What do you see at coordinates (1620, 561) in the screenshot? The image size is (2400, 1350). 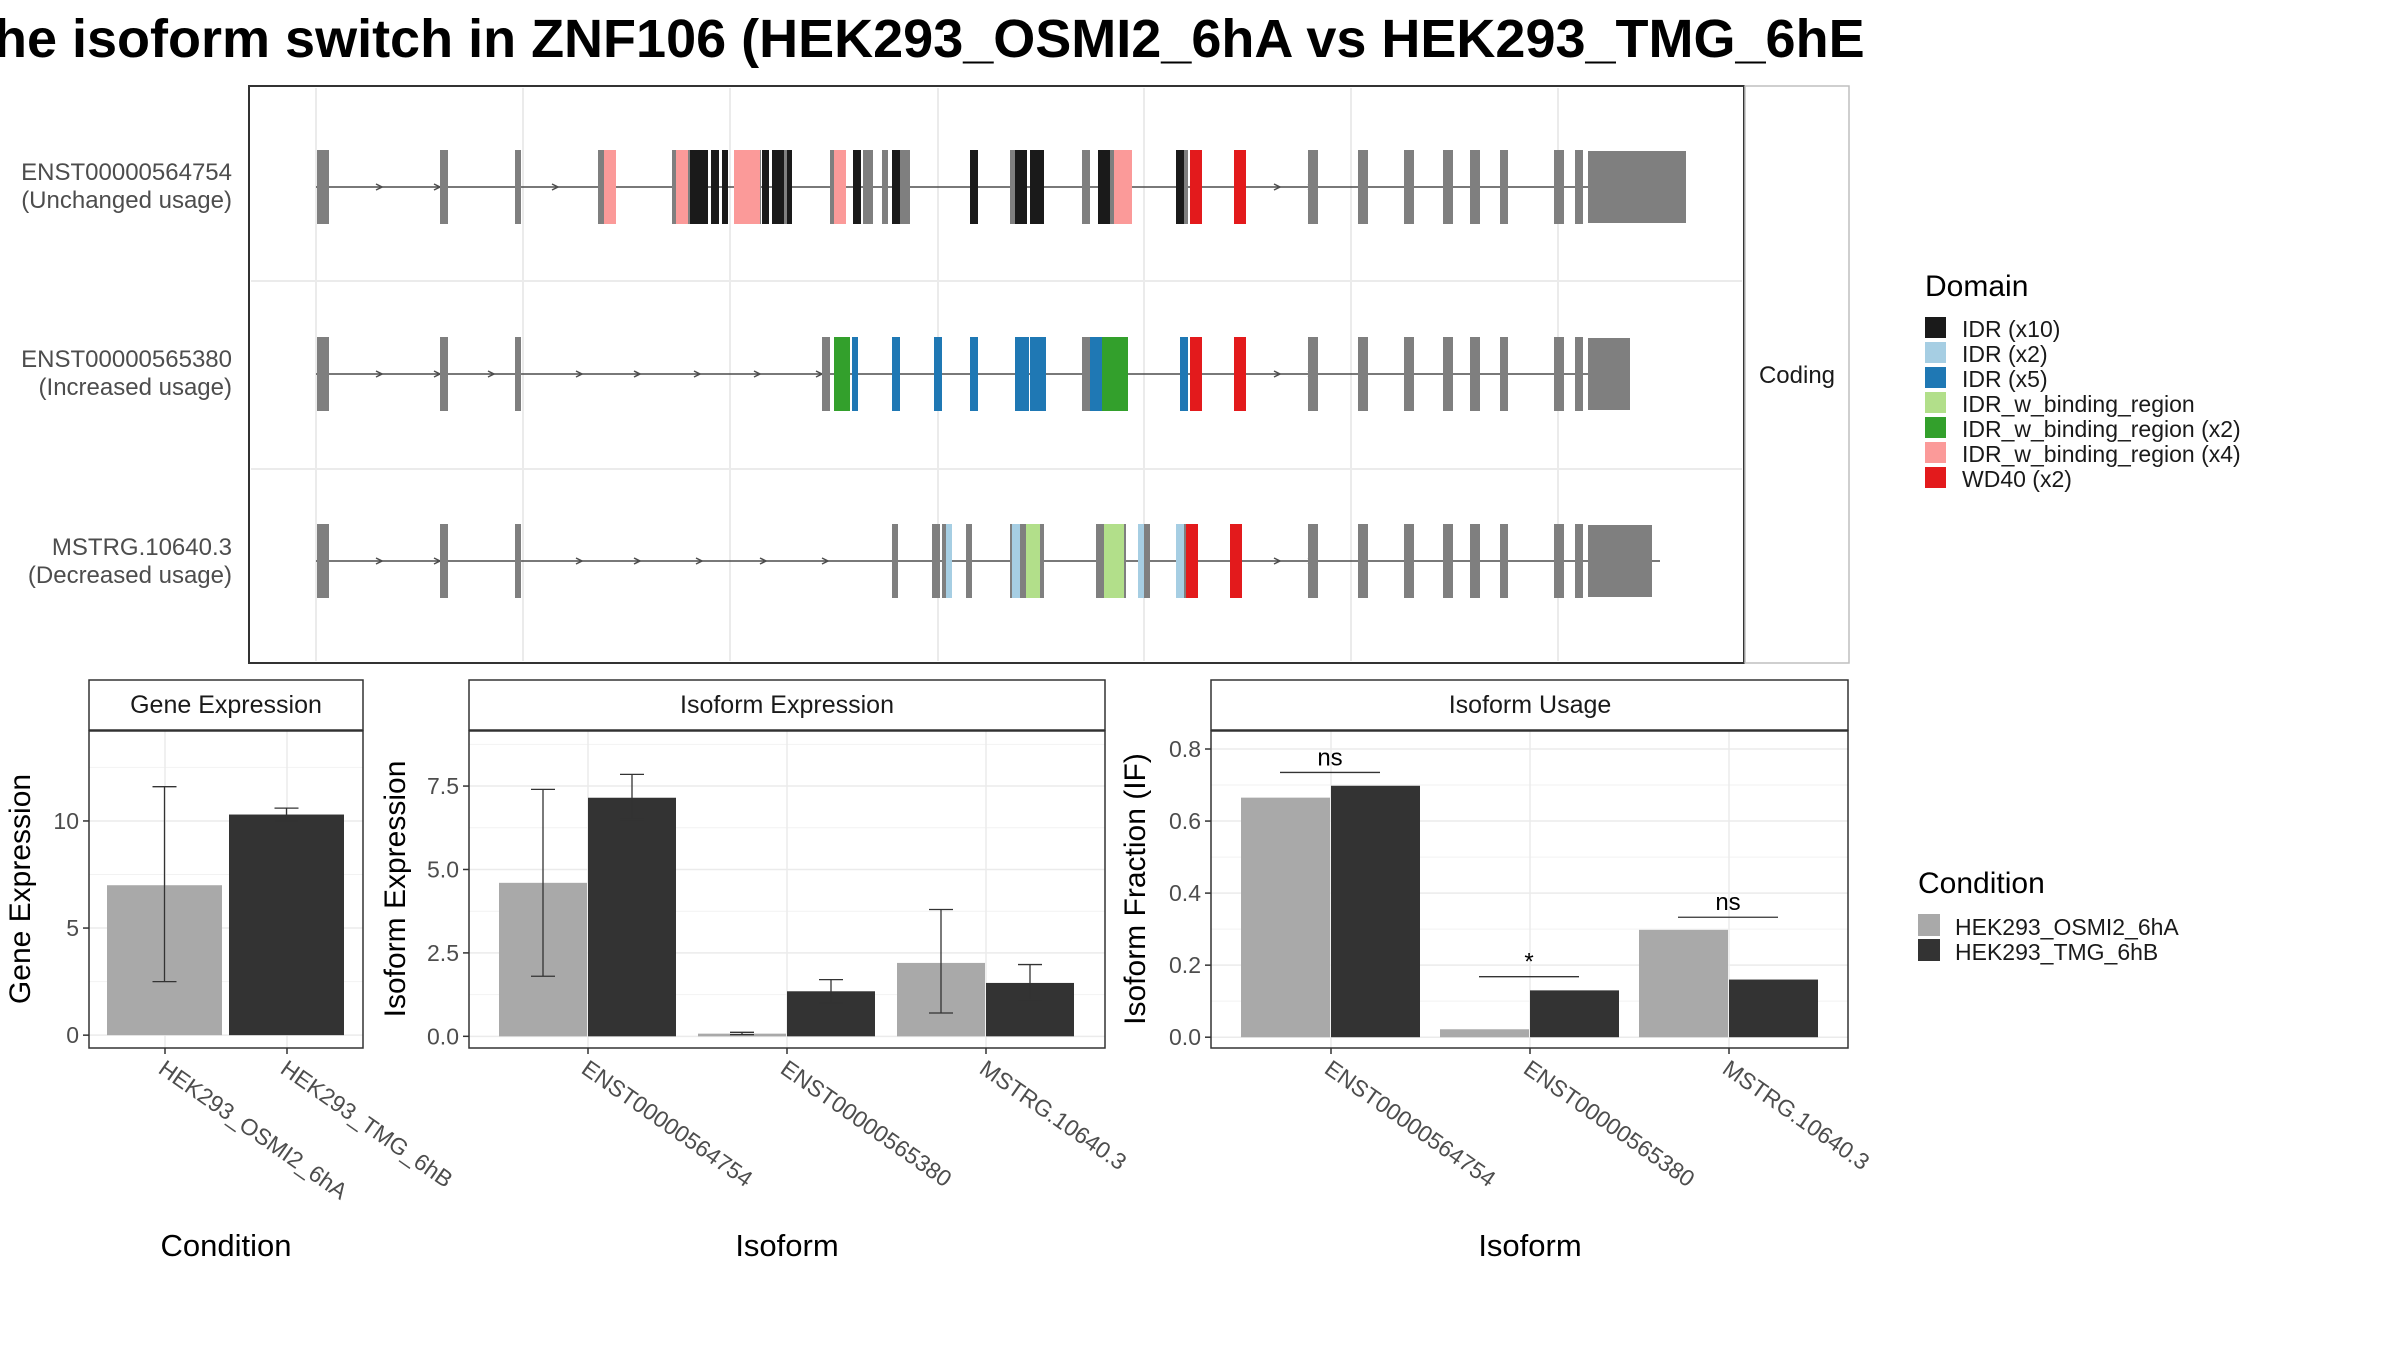 I see `utr-exon` at bounding box center [1620, 561].